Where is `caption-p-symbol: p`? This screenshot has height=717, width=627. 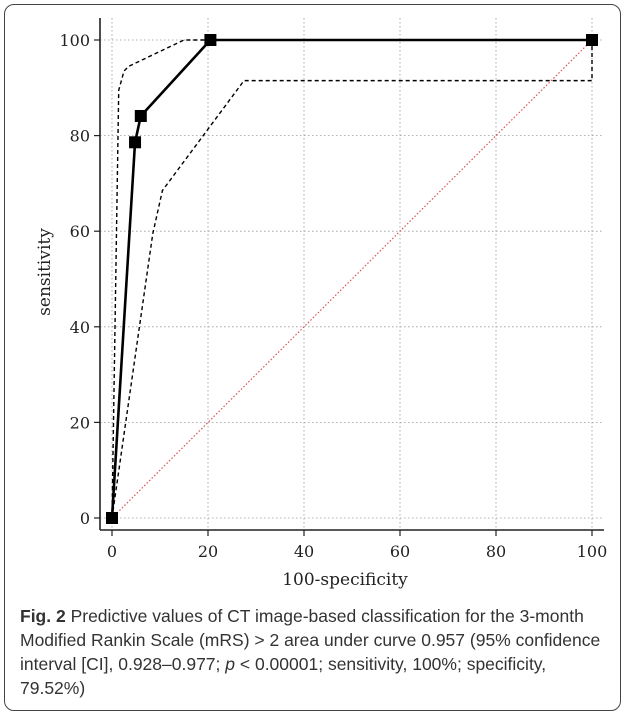 caption-p-symbol: p is located at coordinates (230, 664).